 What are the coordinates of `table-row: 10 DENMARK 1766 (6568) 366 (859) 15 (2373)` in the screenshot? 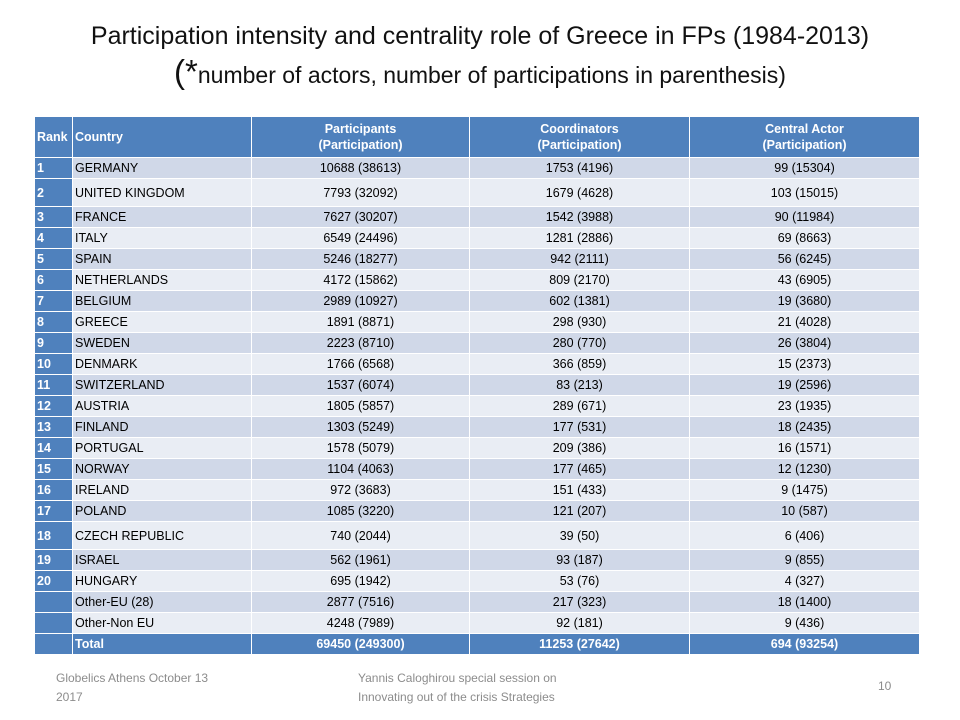 It's located at (477, 364).